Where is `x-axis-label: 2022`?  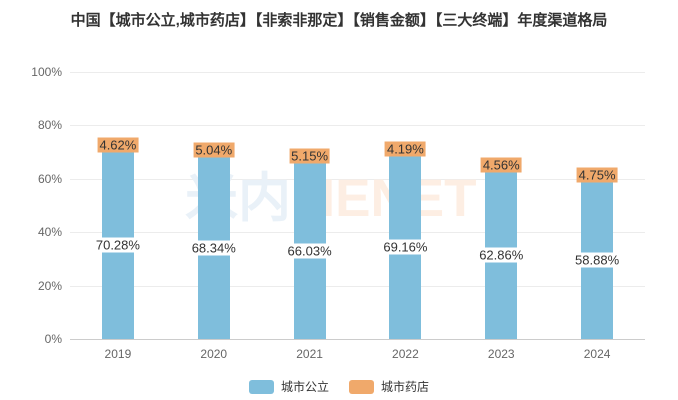
x-axis-label: 2022 is located at coordinates (405, 354).